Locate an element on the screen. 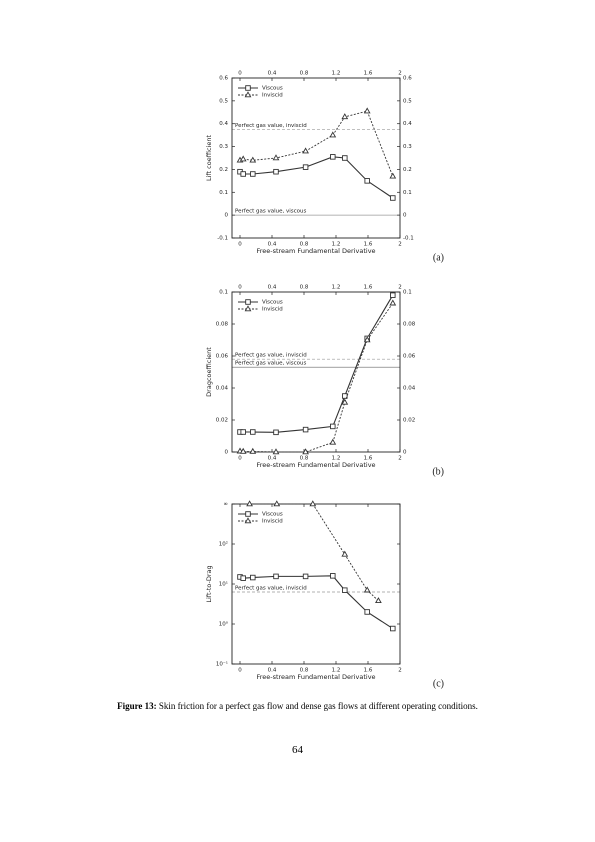 Image resolution: width=595 pixels, height=842 pixels. y-tick-label: 0.6 is located at coordinates (223, 79).